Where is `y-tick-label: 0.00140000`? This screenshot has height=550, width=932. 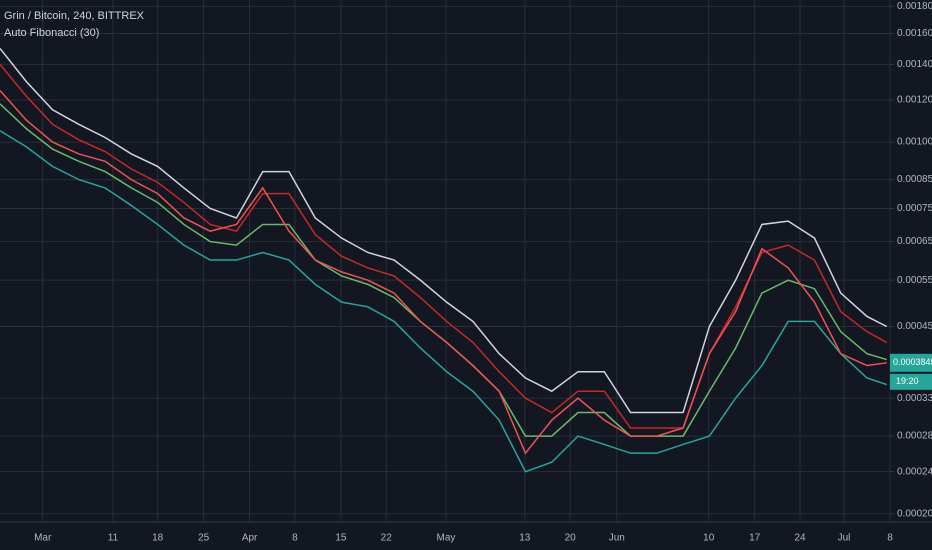 y-tick-label: 0.00140000 is located at coordinates (914, 64).